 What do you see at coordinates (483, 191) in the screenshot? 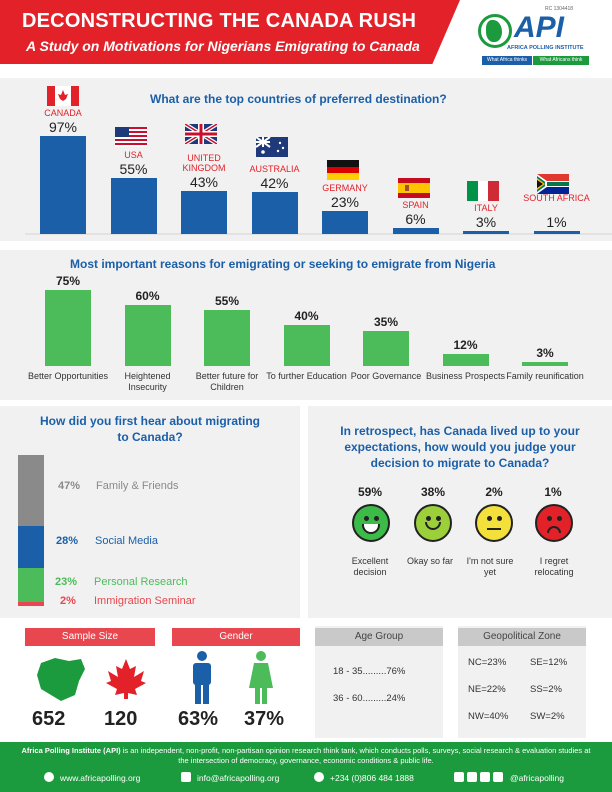
I see `italy-flag-icon` at bounding box center [483, 191].